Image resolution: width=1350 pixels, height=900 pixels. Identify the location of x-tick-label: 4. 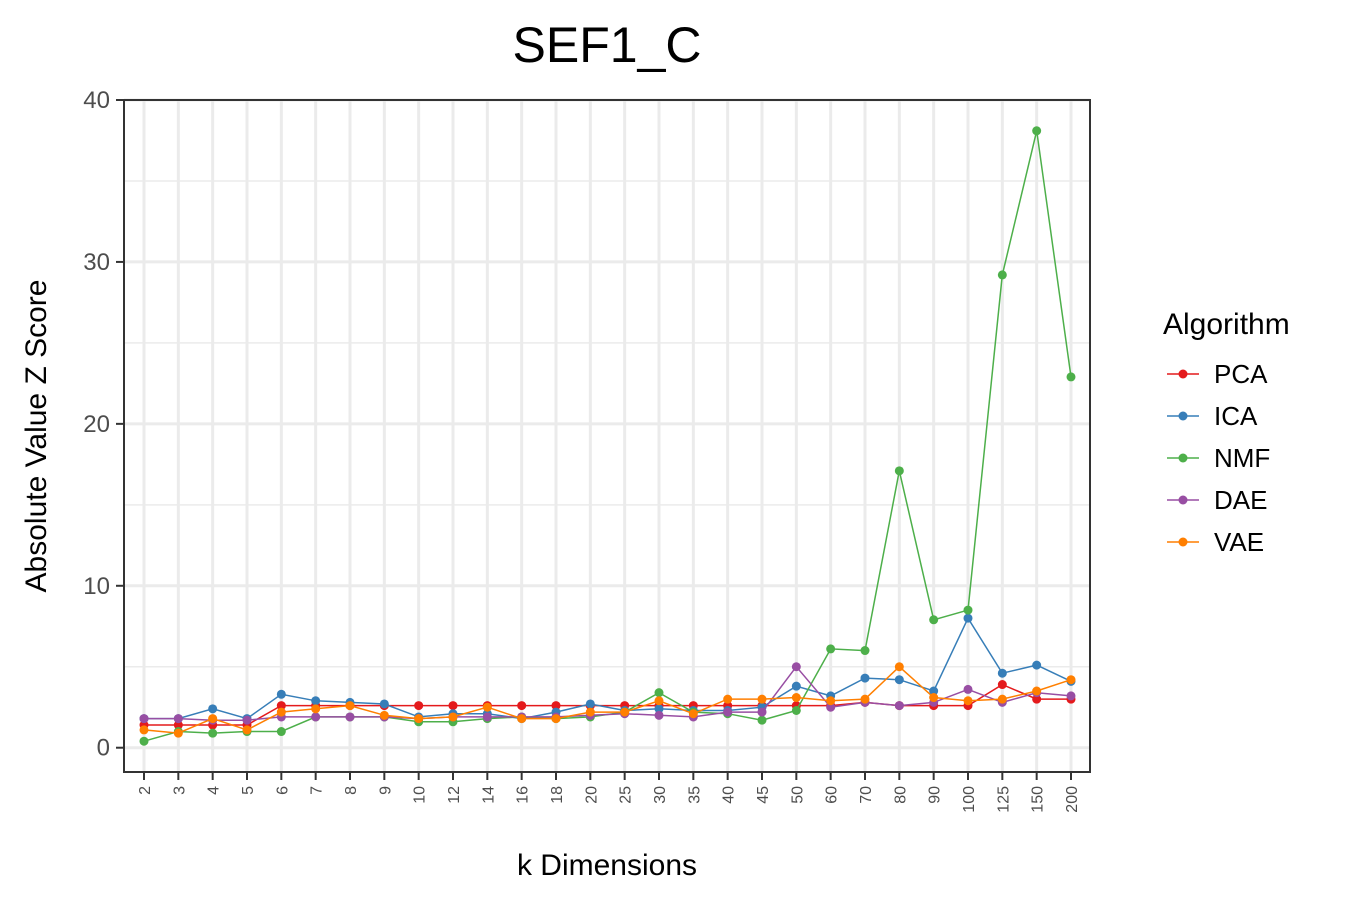
(214, 790).